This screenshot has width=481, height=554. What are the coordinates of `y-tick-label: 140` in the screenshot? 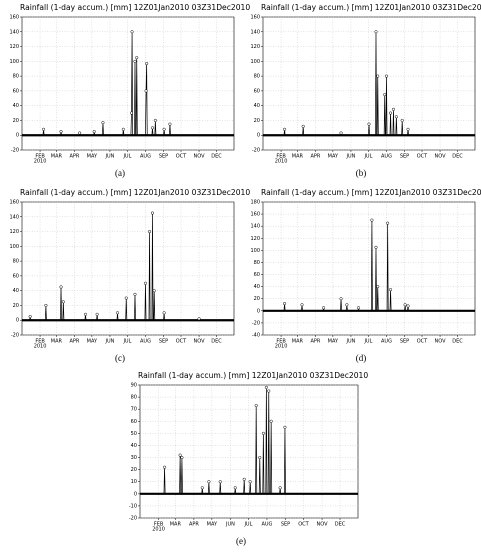 It's located at (255, 227).